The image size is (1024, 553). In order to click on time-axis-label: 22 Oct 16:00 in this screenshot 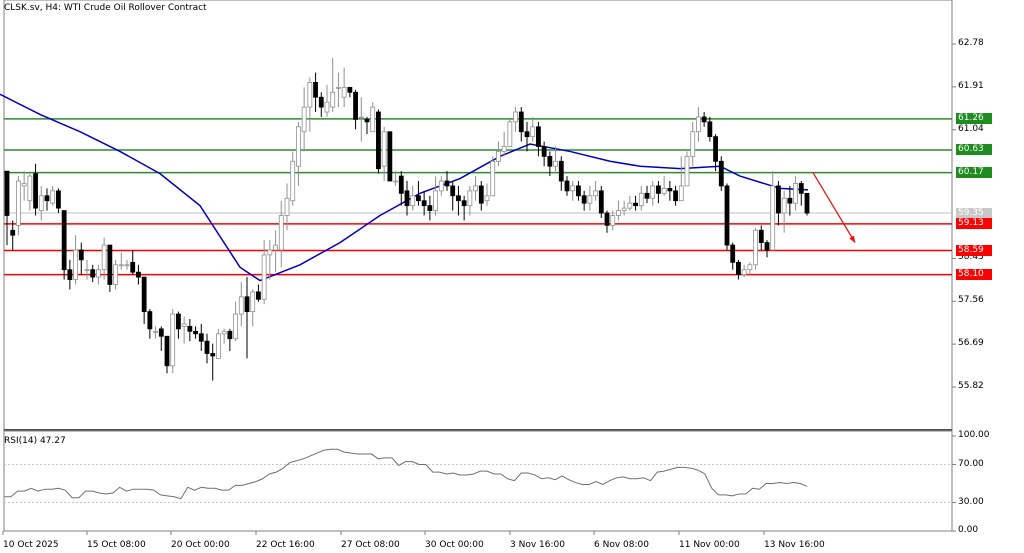, I will do `click(285, 545)`.